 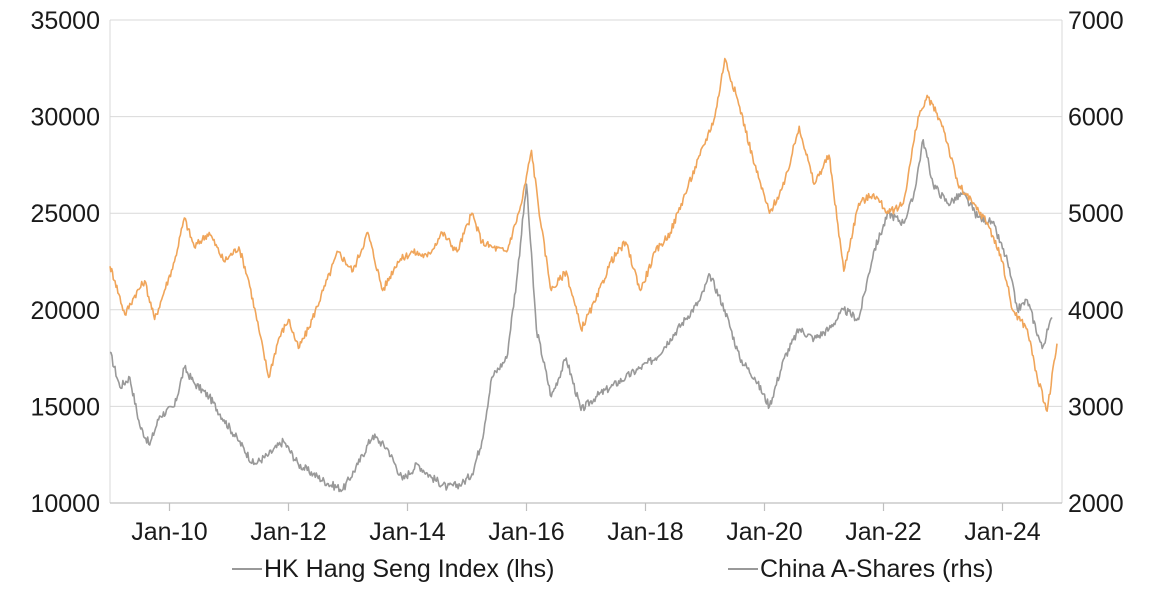 What do you see at coordinates (526, 532) in the screenshot?
I see `x-tick-label: Jan-16` at bounding box center [526, 532].